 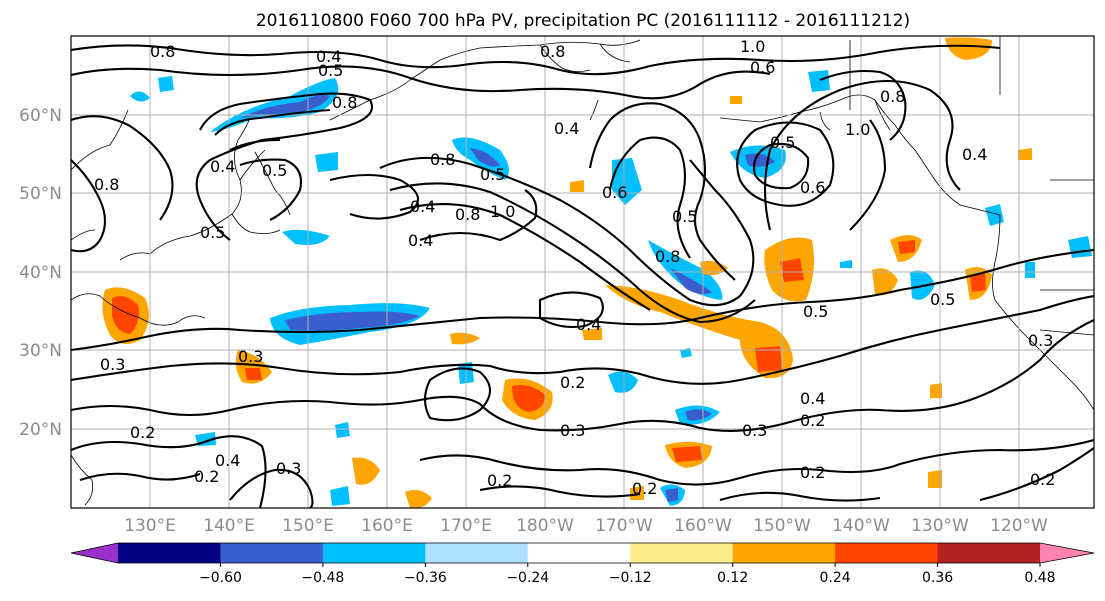 What do you see at coordinates (150, 526) in the screenshot?
I see `lon-label: 130°E` at bounding box center [150, 526].